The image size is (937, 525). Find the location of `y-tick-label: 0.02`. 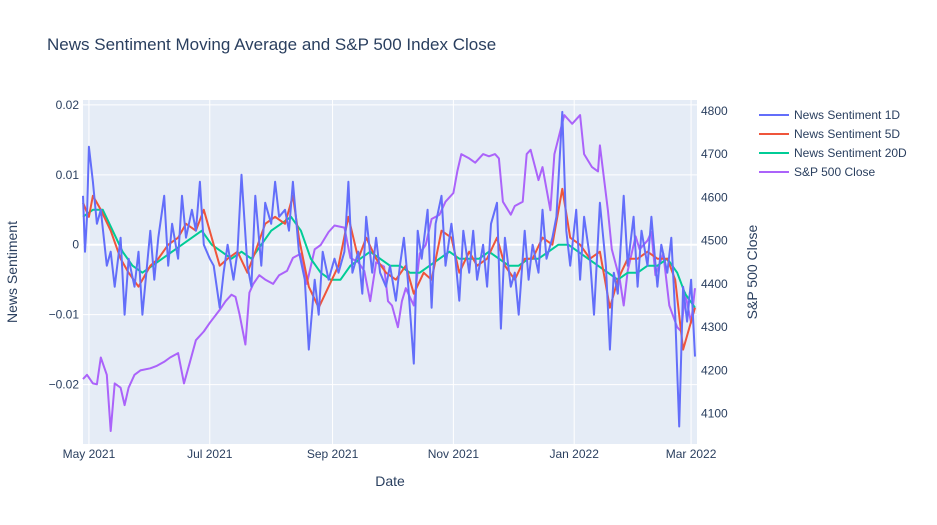

y-tick-label: 0.02 is located at coordinates (68, 105).